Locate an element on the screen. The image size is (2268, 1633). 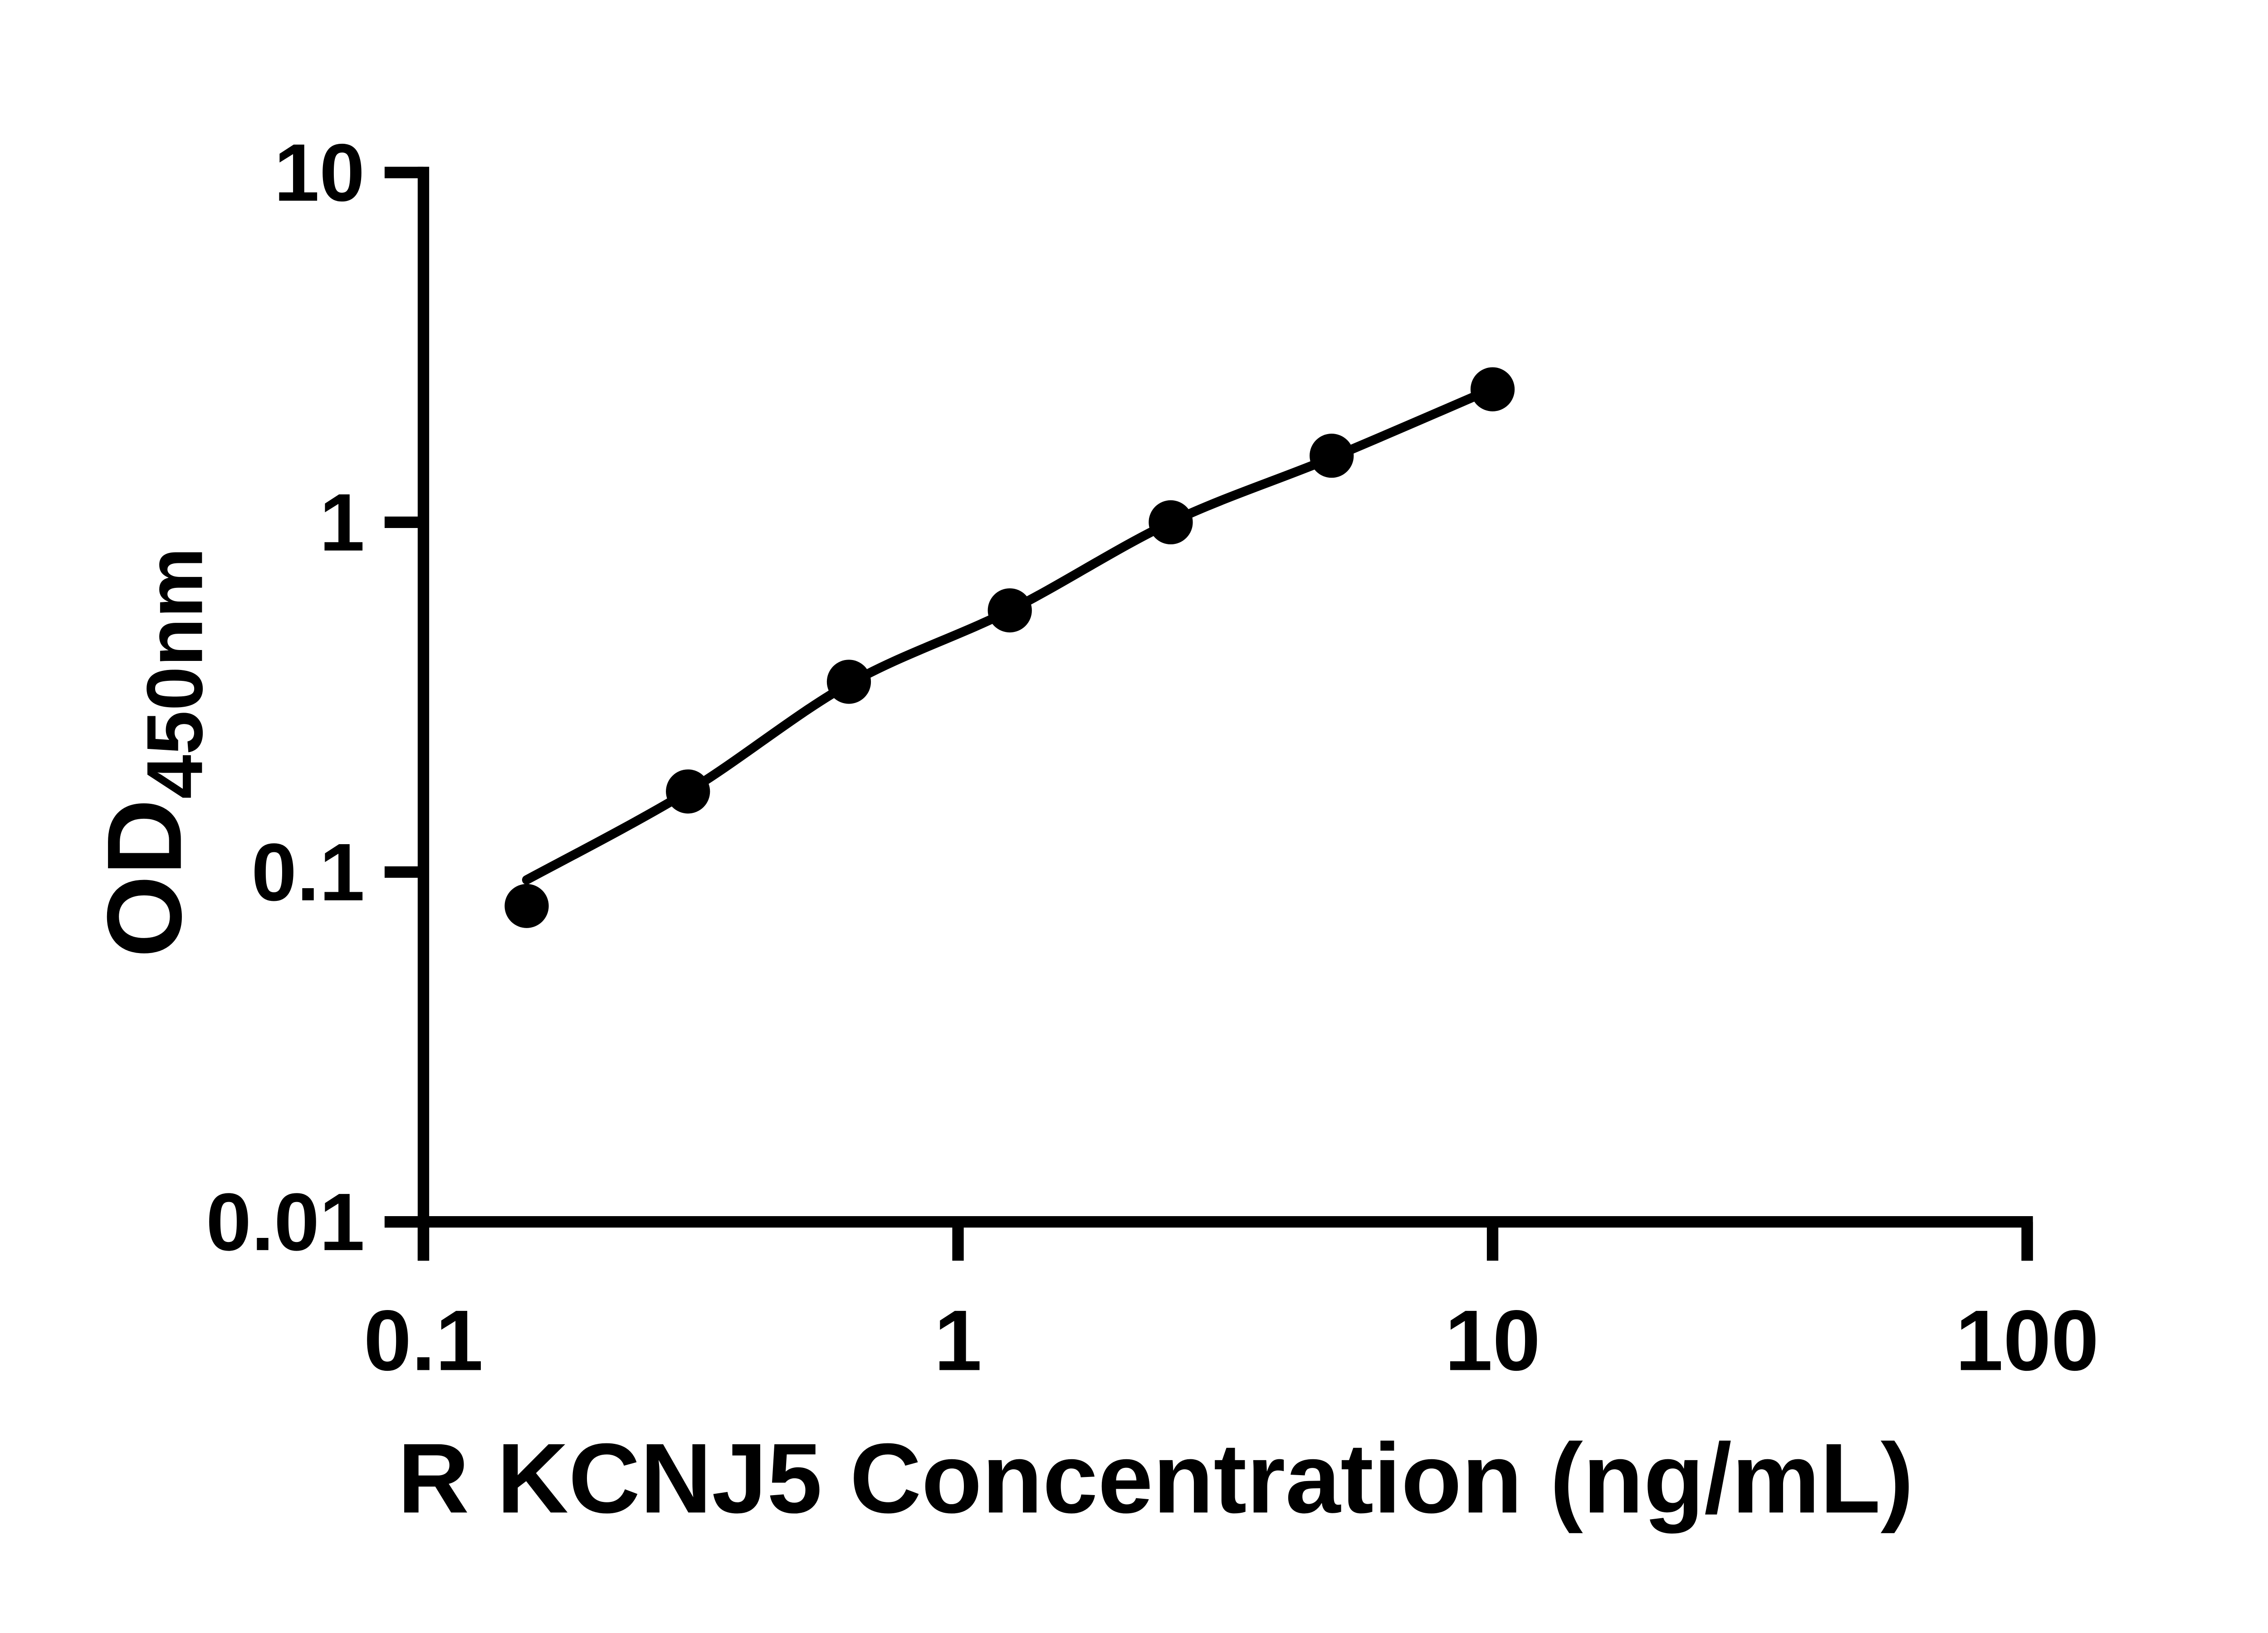
x-axis-title: R KCNJ5 Concentration (ng/mL) is located at coordinates (1156, 1478).